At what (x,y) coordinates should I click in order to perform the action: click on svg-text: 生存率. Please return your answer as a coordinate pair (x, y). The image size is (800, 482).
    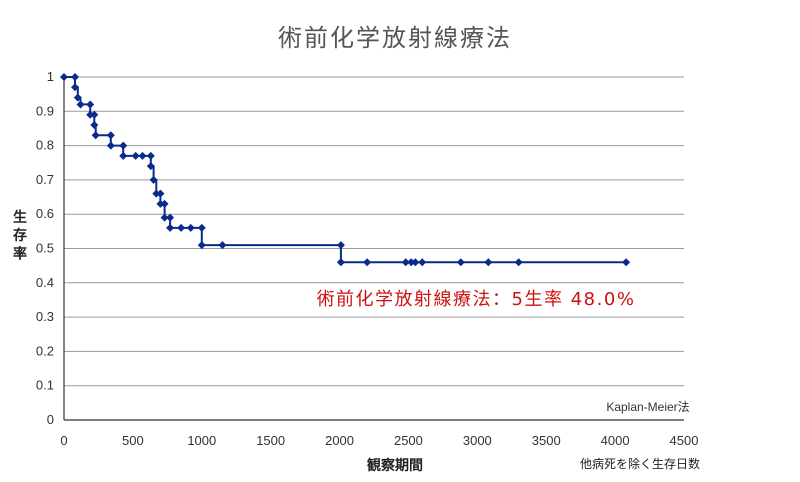
    Looking at the image, I should click on (20, 235).